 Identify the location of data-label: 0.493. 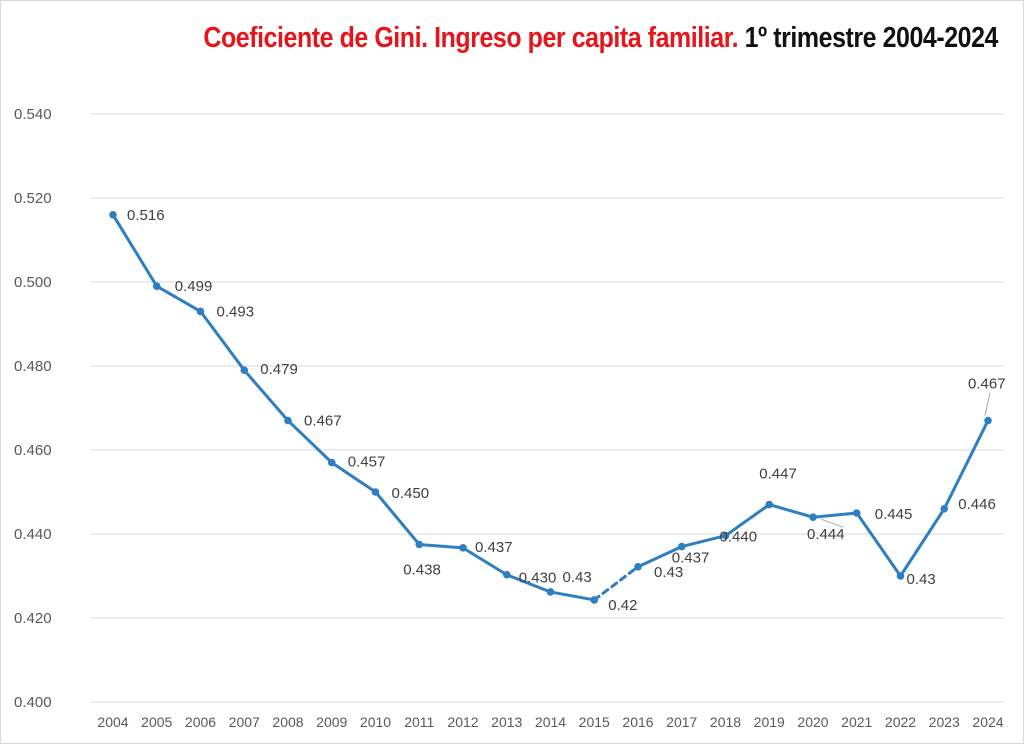
(236, 311).